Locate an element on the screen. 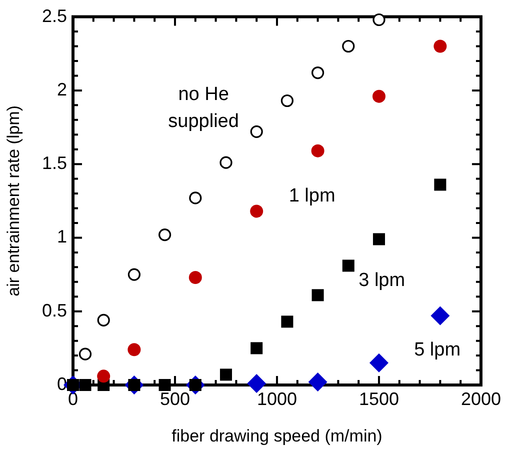 This screenshot has width=505, height=451. y-tick-label: 1.5 is located at coordinates (54, 163).